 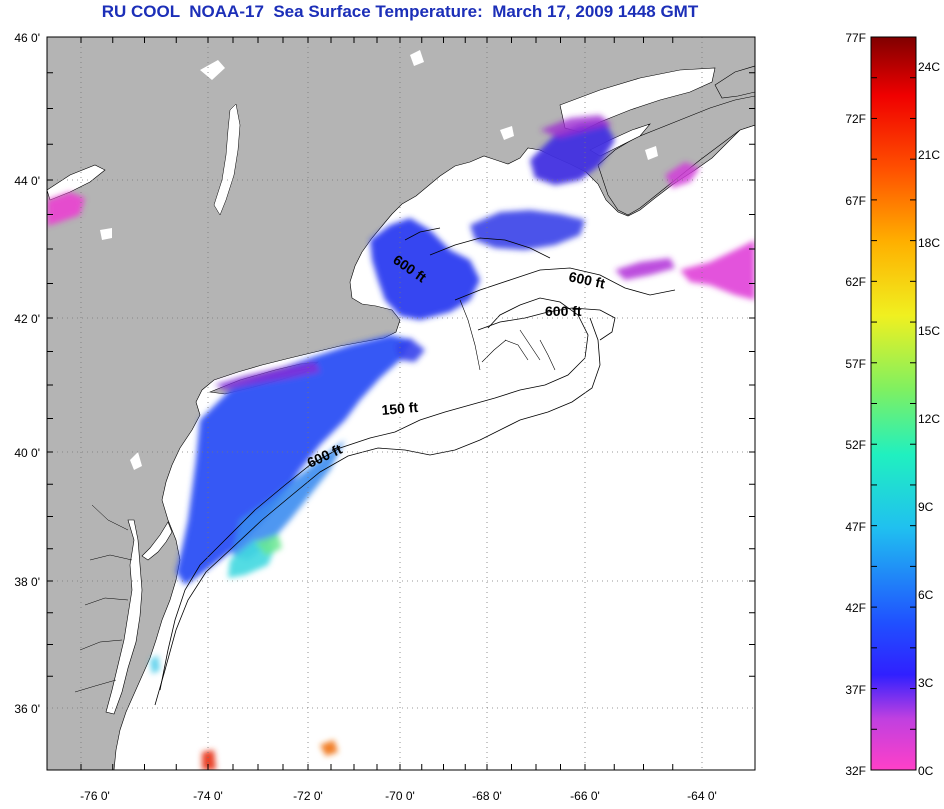 What do you see at coordinates (586, 279) in the screenshot?
I see `contour-label-2: 600 ft` at bounding box center [586, 279].